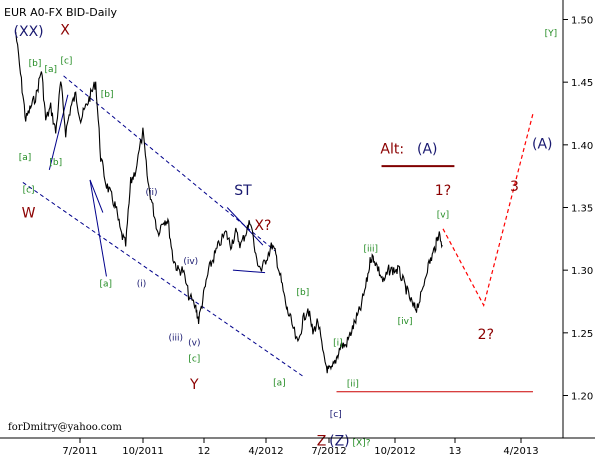  Describe the element at coordinates (175, 338) in the screenshot. I see `wave-label: (iii)` at that location.